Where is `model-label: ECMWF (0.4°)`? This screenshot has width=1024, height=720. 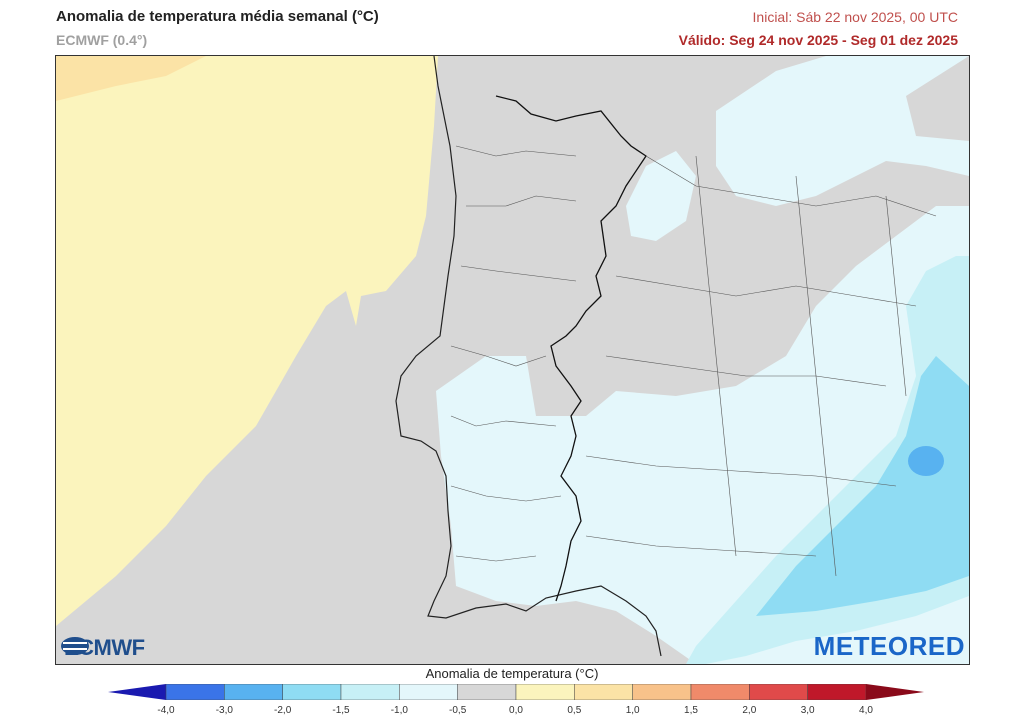
model-label: ECMWF (0.4°) is located at coordinates (102, 40).